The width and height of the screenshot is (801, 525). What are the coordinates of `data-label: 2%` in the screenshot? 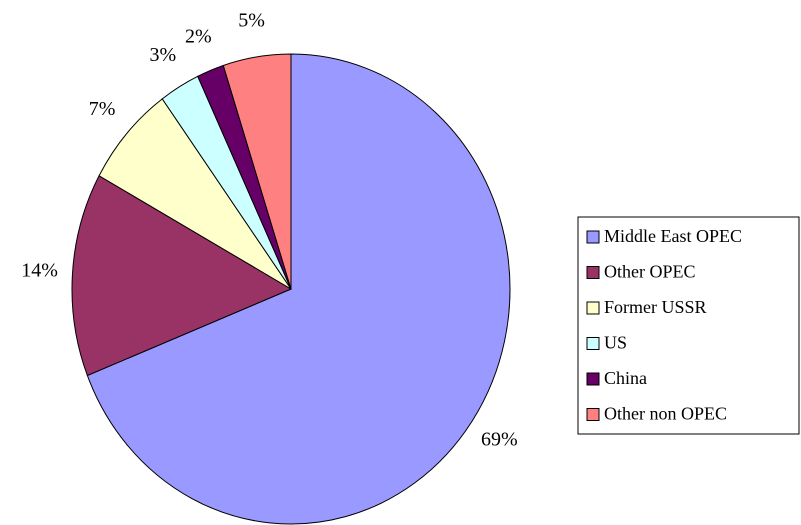 It's located at (198, 36).